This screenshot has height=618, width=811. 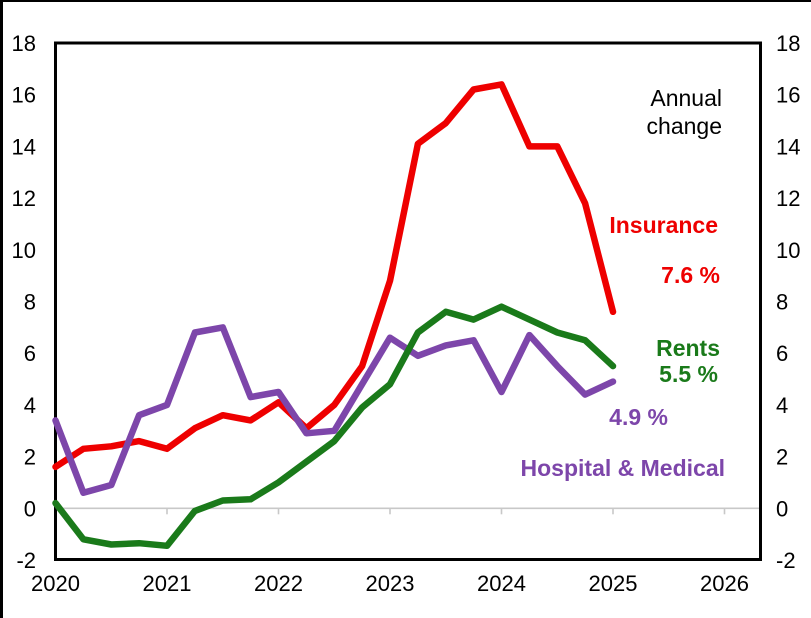 What do you see at coordinates (782, 508) in the screenshot?
I see `y-axis-tick-label-right: 0` at bounding box center [782, 508].